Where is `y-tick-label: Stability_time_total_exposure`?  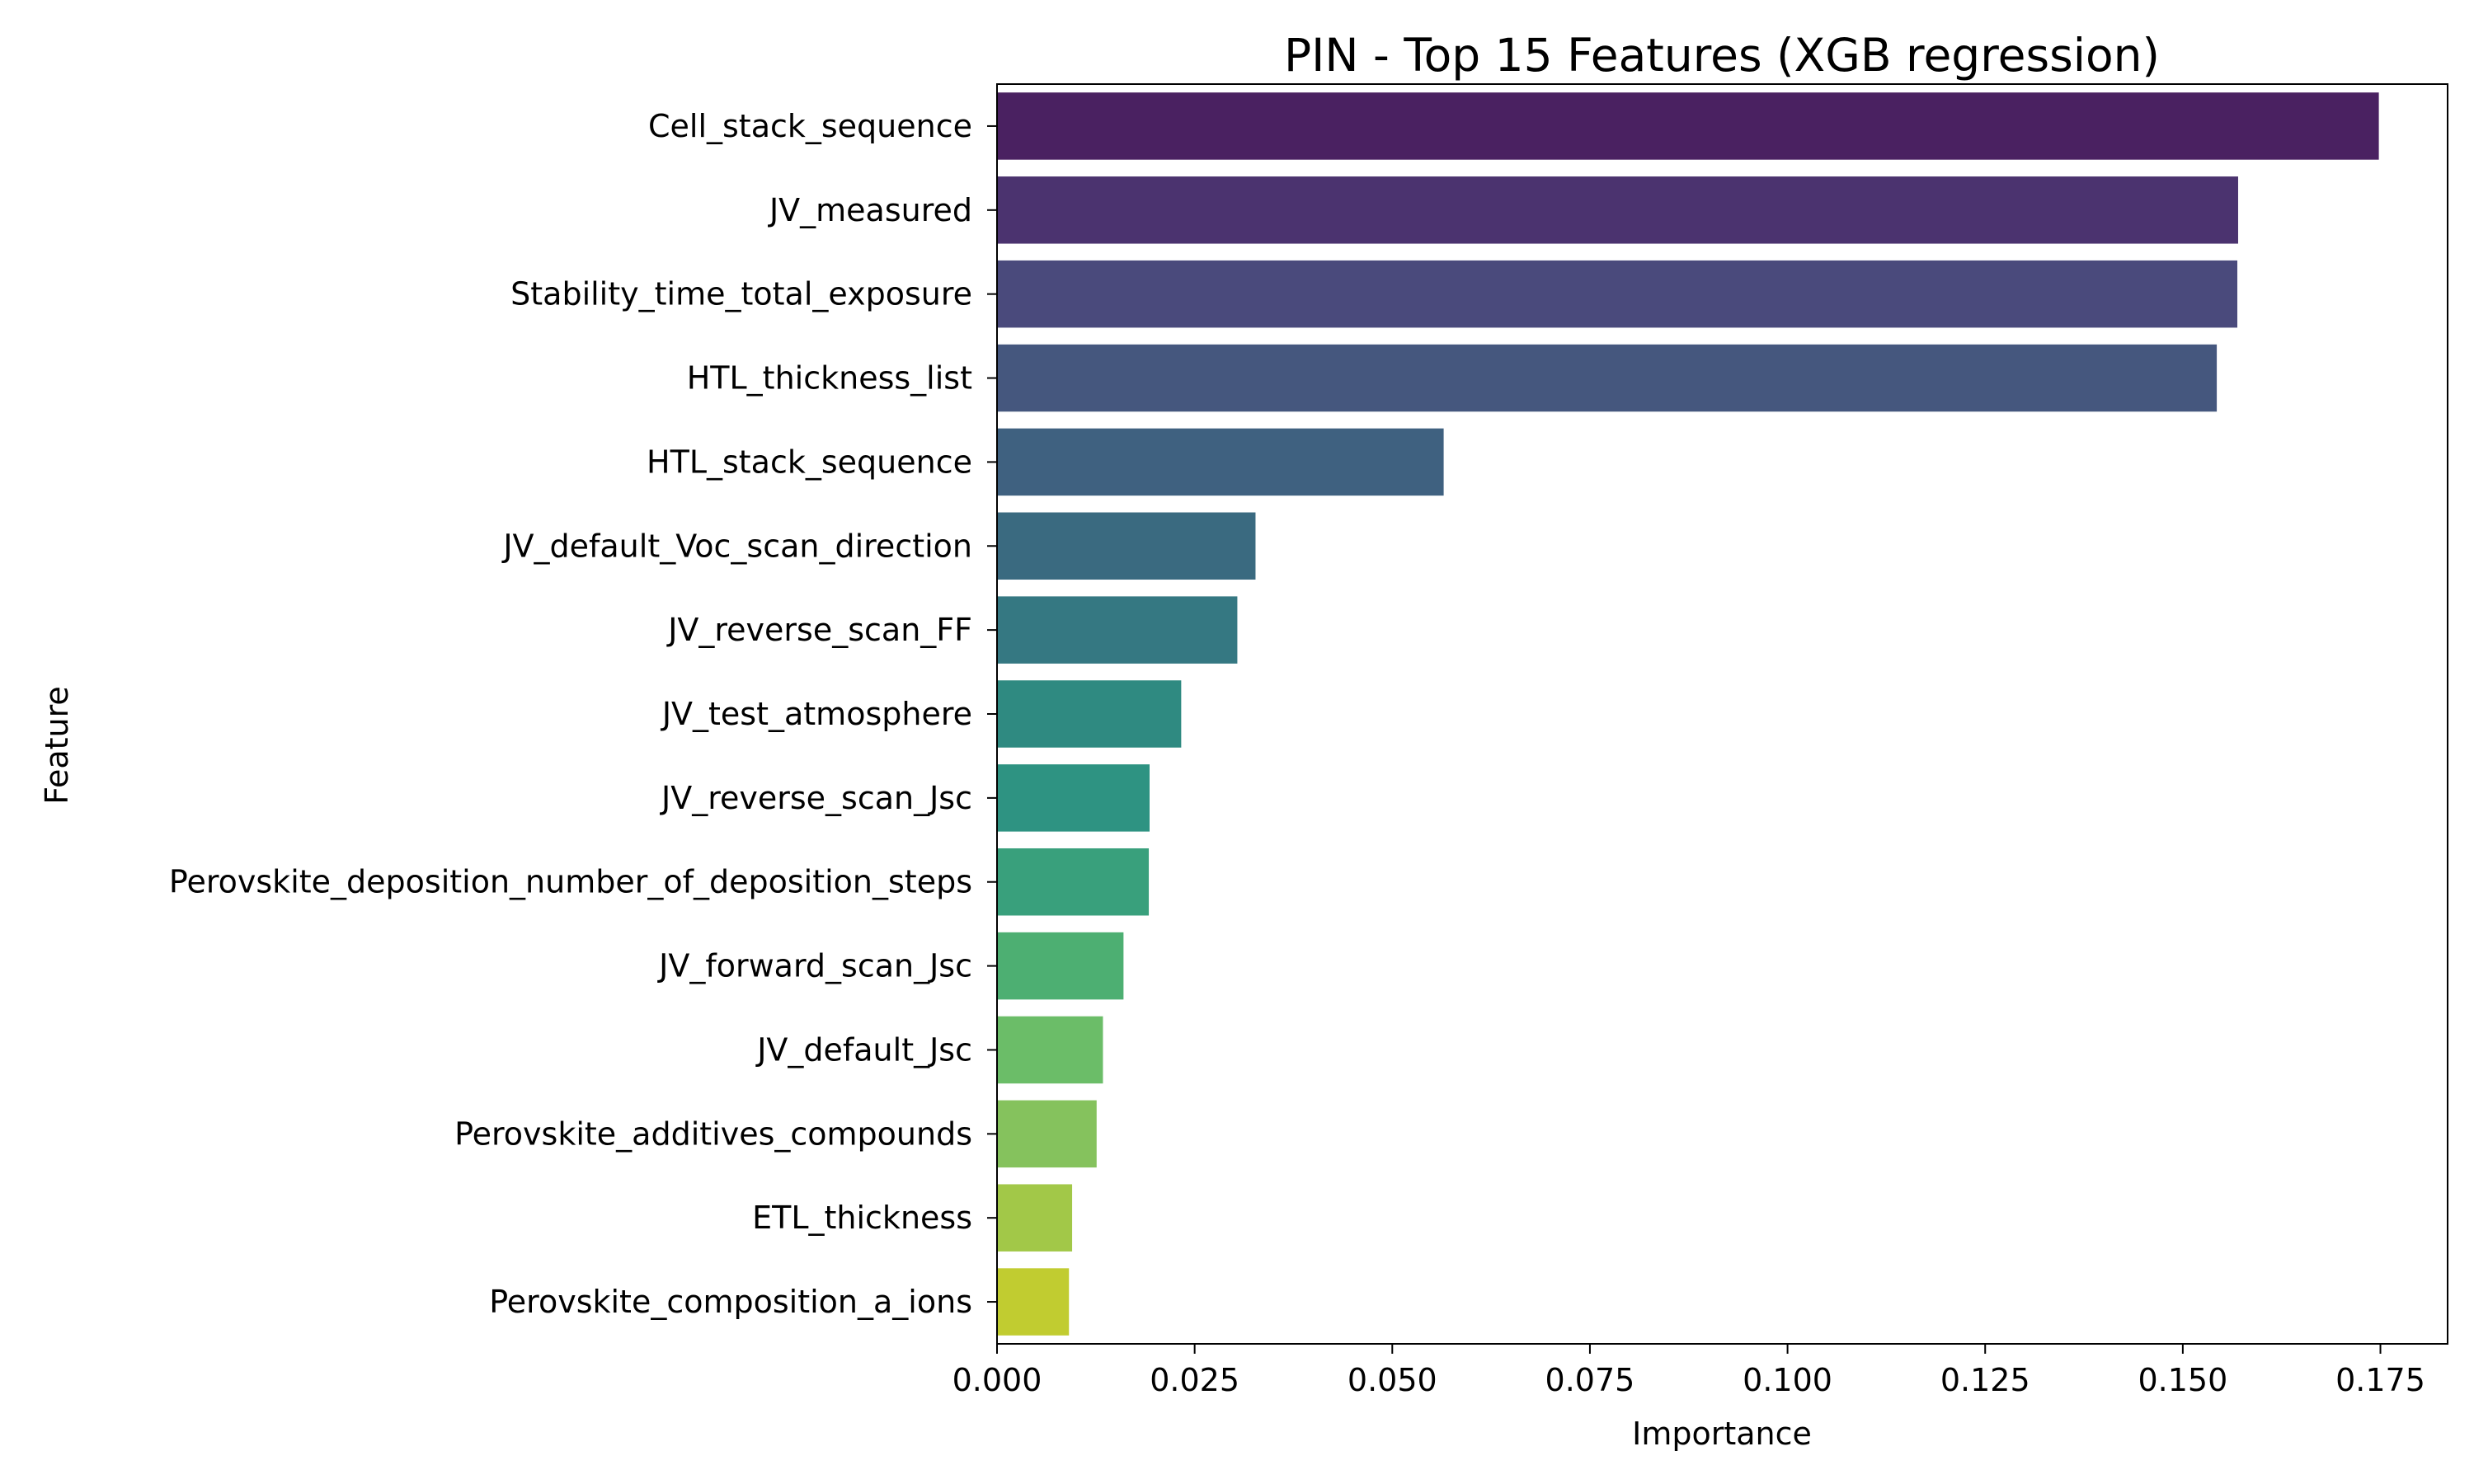 y-tick-label: Stability_time_total_exposure is located at coordinates (741, 294).